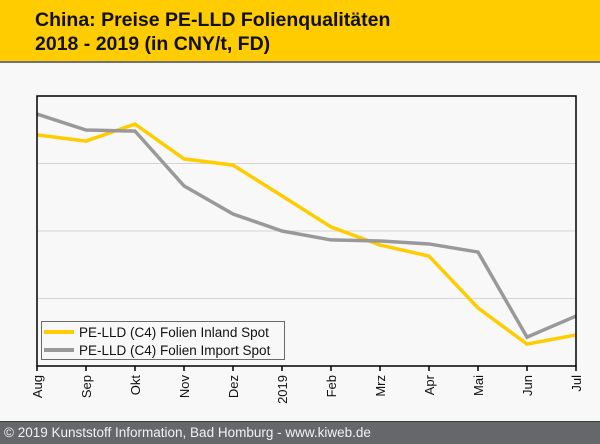  What do you see at coordinates (86, 386) in the screenshot?
I see `x-tick-label: Sep` at bounding box center [86, 386].